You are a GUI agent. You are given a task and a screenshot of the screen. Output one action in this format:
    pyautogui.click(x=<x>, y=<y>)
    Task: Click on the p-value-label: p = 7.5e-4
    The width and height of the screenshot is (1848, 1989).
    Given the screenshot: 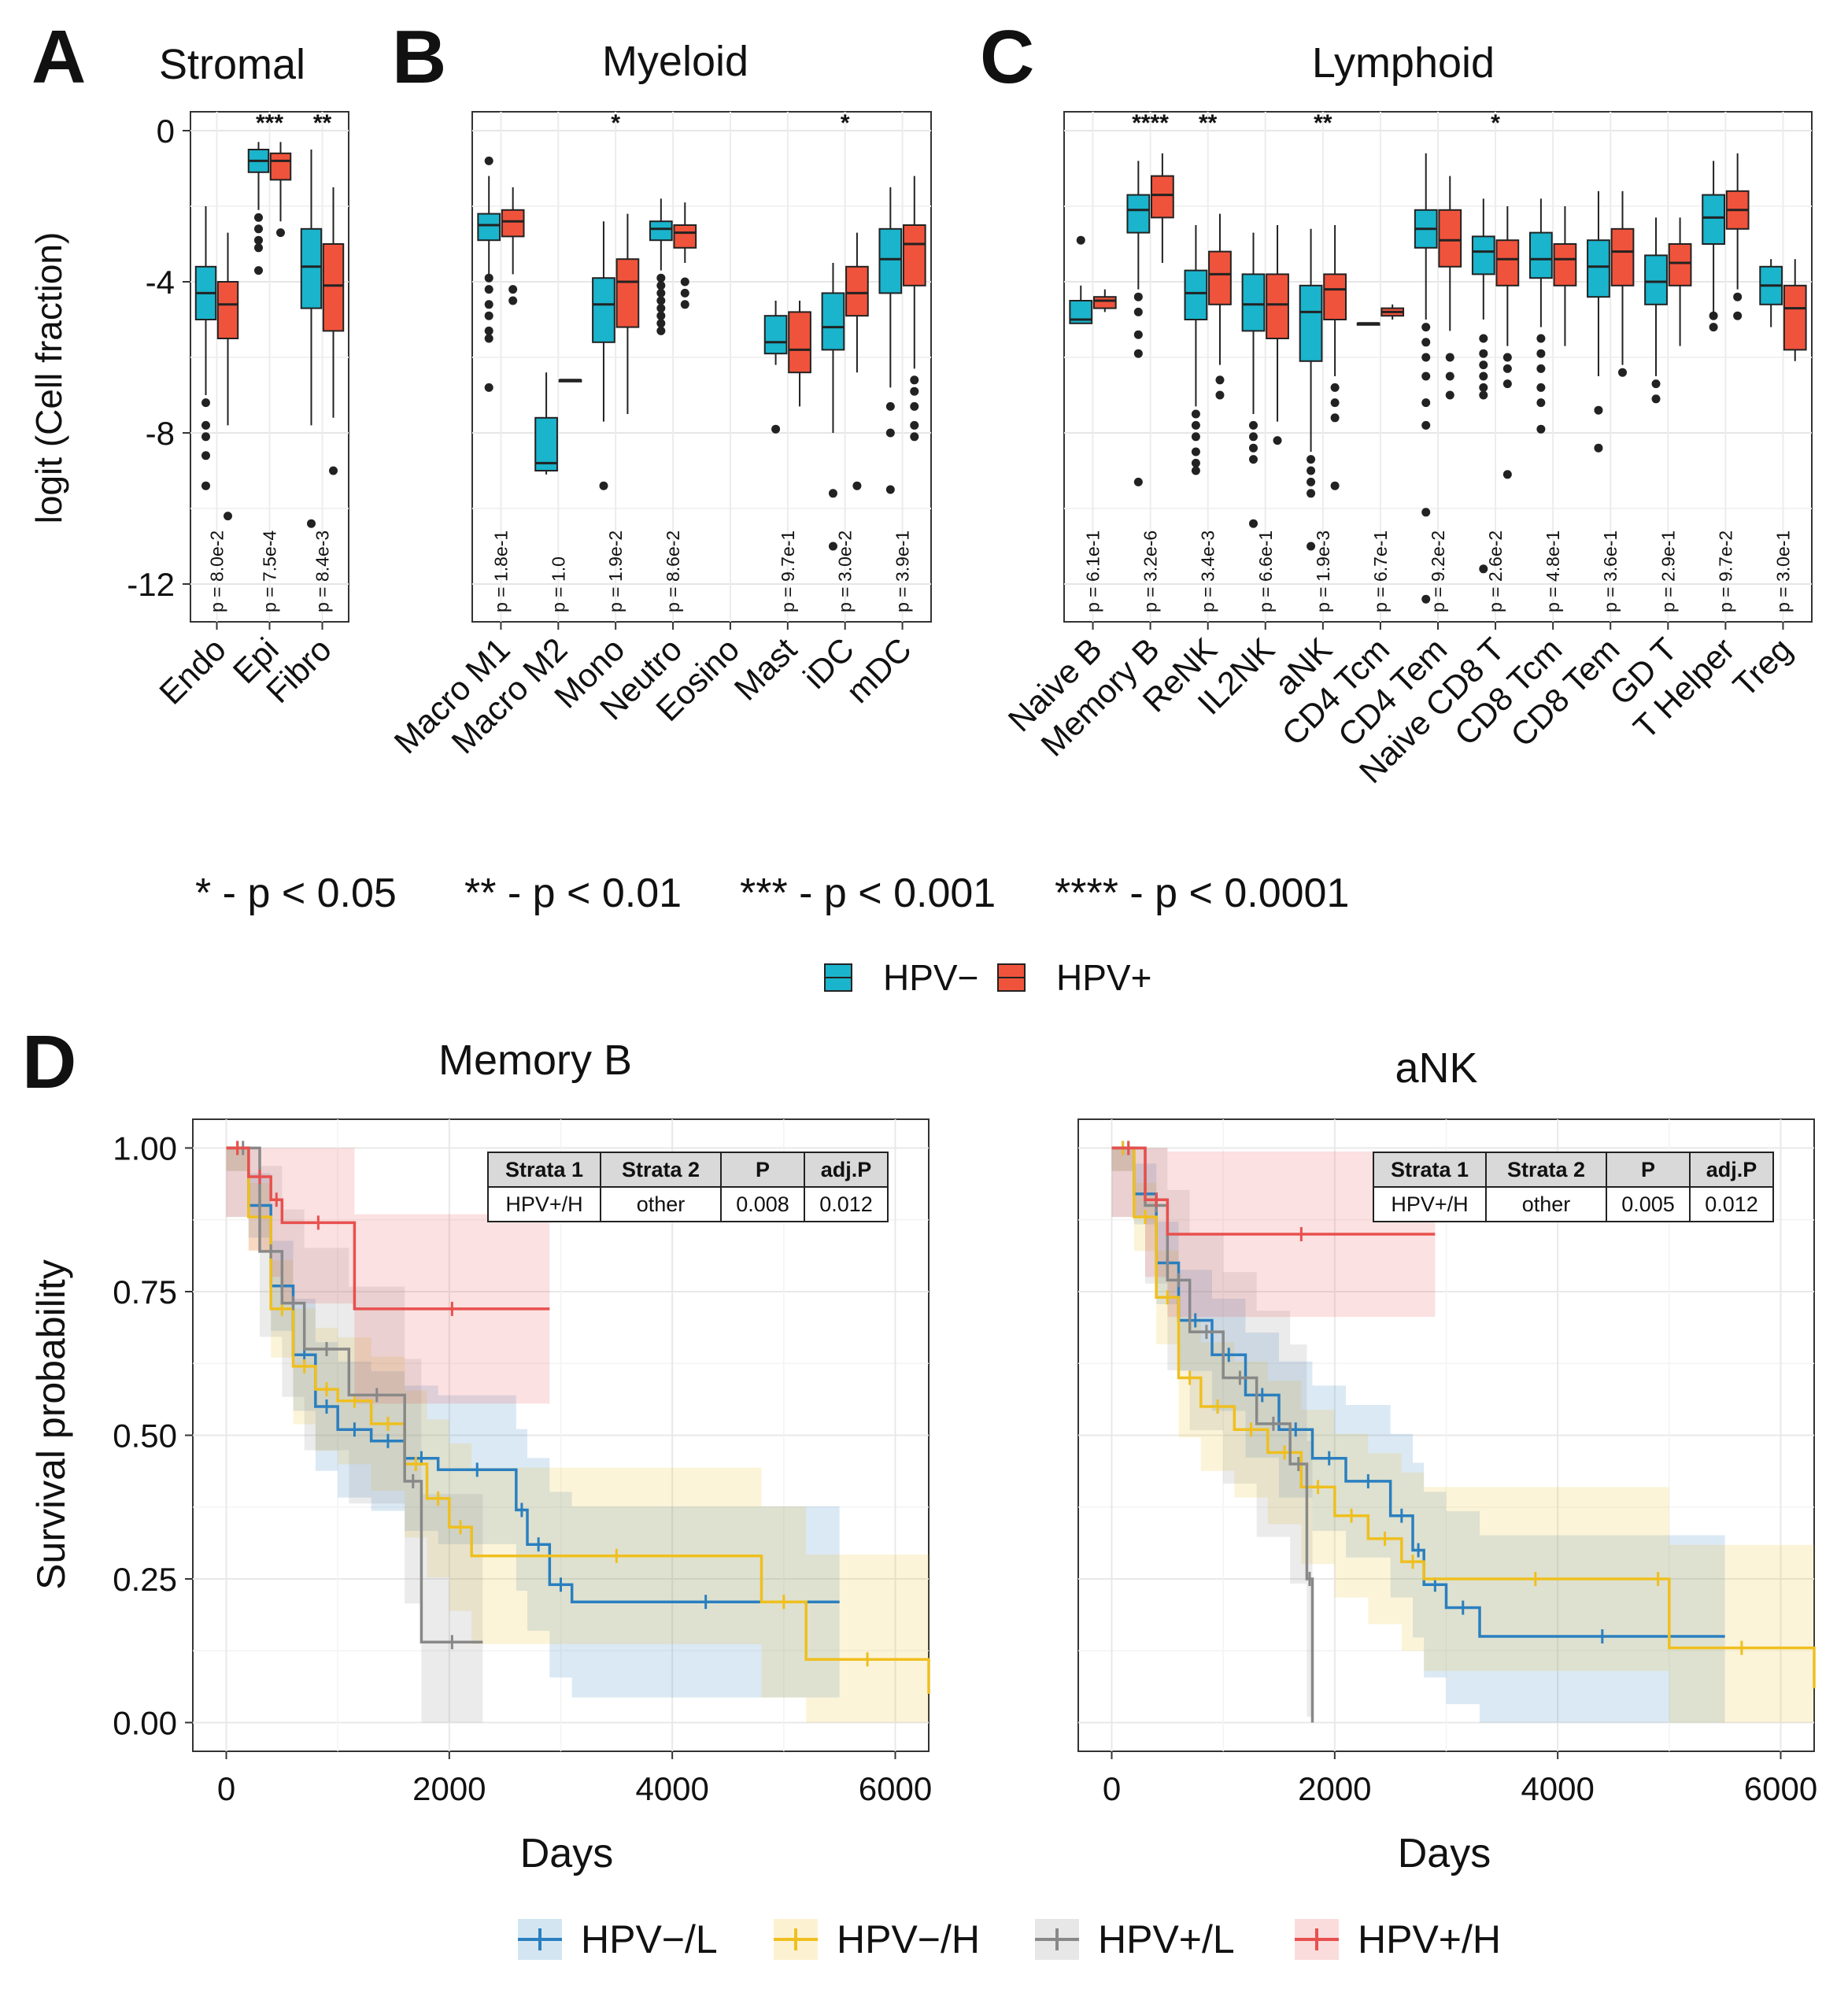 What is the action you would take?
    pyautogui.click(x=270, y=571)
    